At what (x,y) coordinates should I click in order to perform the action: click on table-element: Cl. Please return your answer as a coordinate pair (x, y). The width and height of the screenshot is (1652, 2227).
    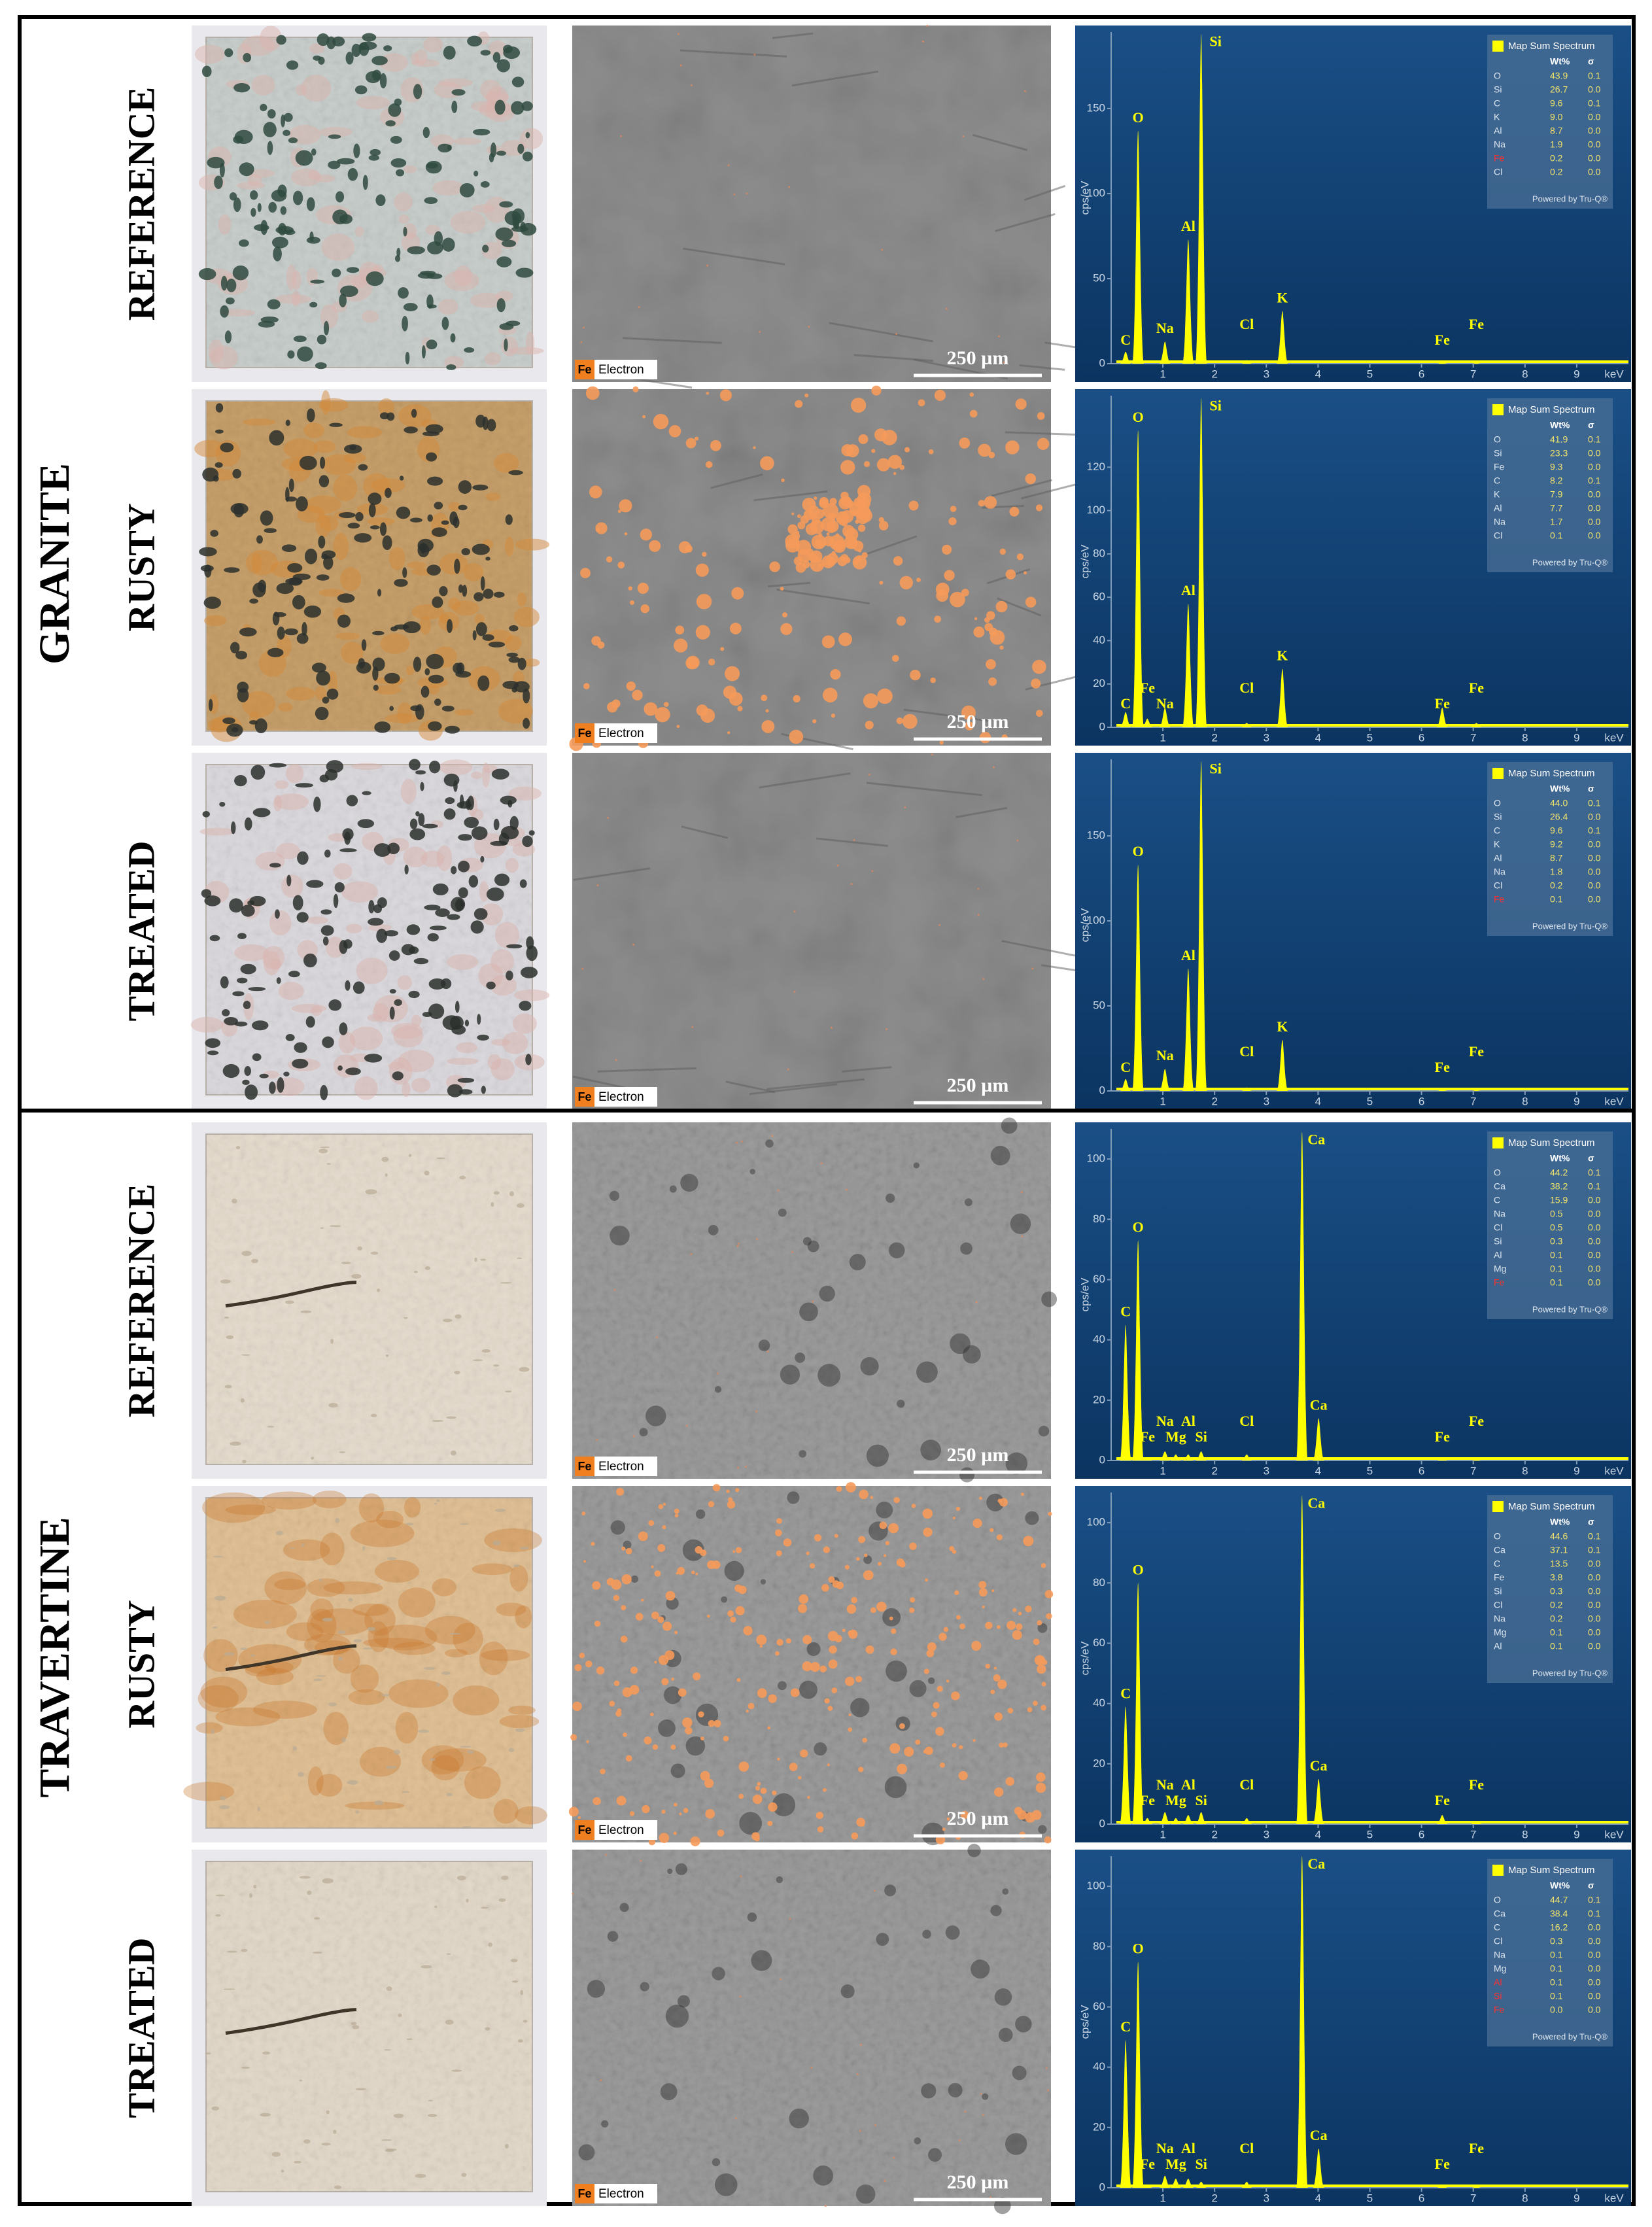
    Looking at the image, I should click on (1498, 1605).